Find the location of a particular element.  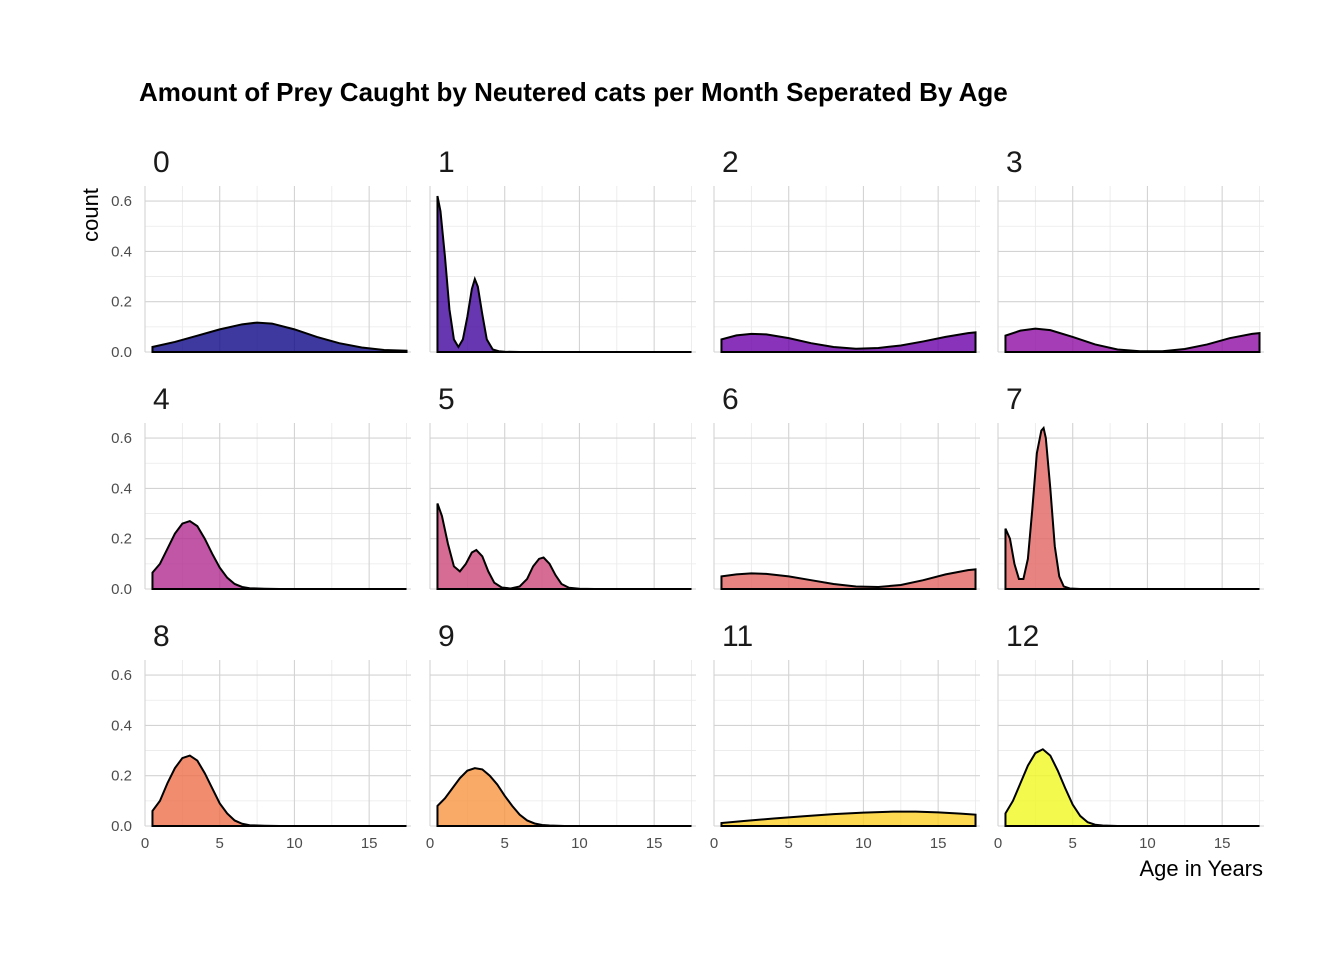

facet-label-12: 12 is located at coordinates (1022, 636).